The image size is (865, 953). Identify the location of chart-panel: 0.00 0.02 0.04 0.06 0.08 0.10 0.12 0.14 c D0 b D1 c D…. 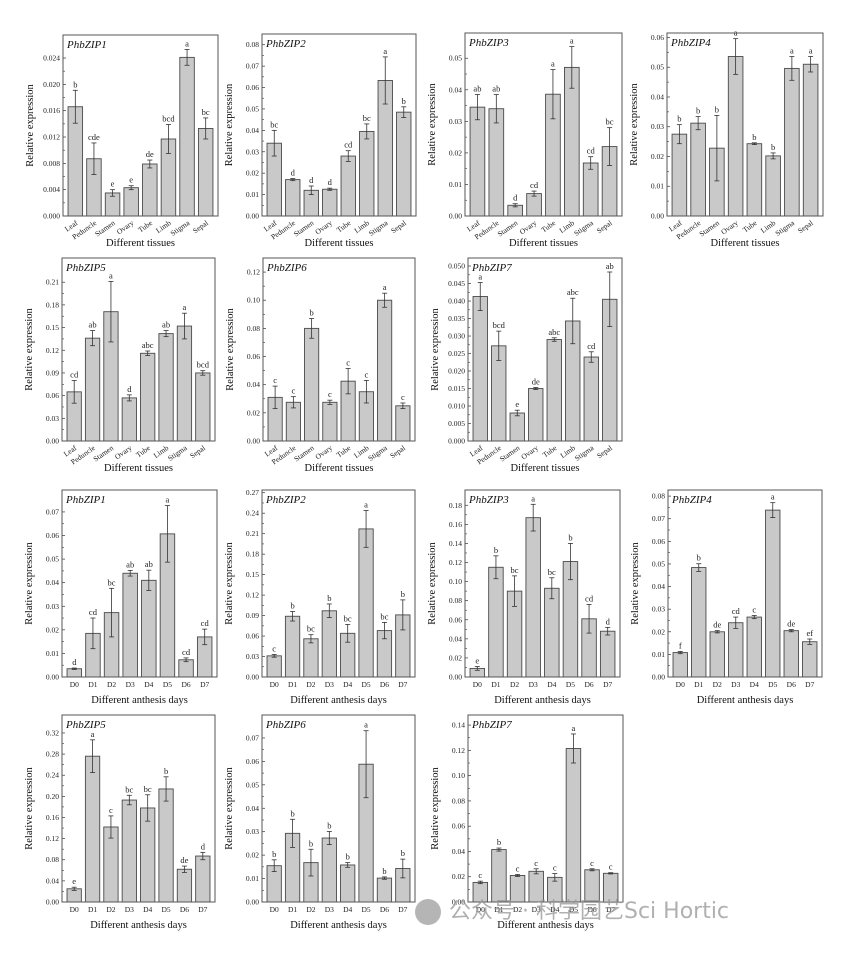
(527, 822).